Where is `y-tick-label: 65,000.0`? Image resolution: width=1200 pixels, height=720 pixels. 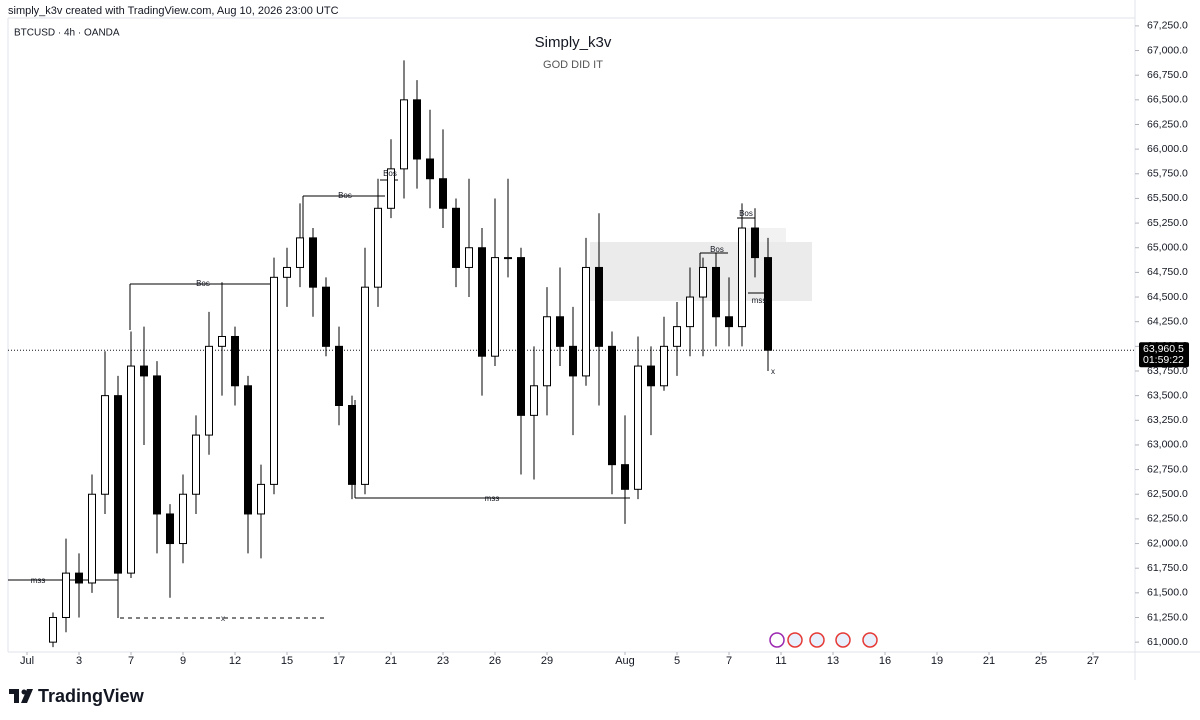 y-tick-label: 65,000.0 is located at coordinates (1167, 248).